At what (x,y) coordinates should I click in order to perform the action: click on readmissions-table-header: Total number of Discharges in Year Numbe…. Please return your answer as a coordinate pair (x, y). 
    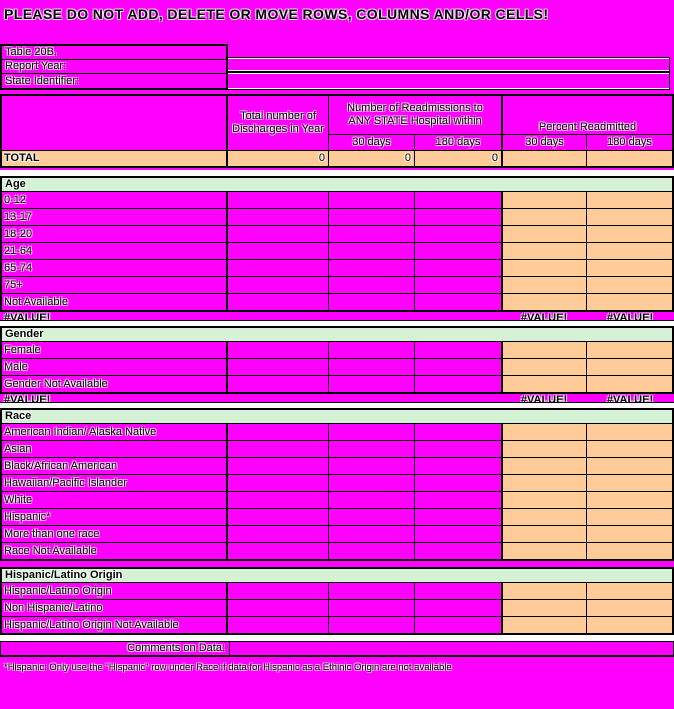
    Looking at the image, I should click on (337, 131).